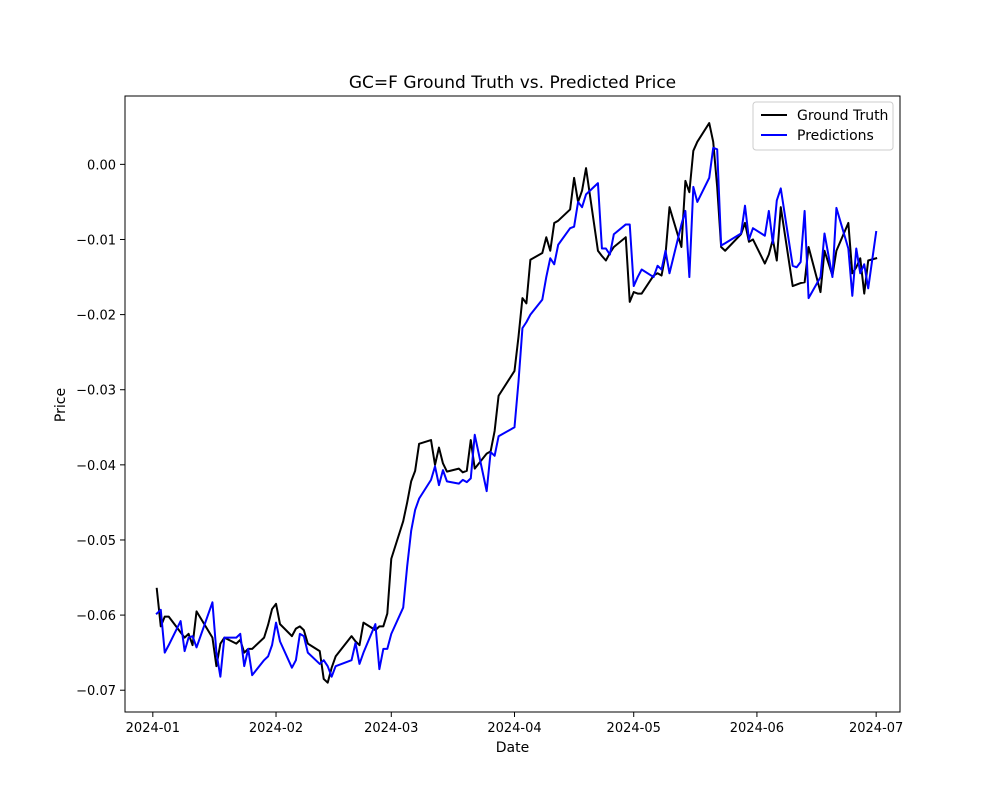  Describe the element at coordinates (512, 83) in the screenshot. I see `chart-title: GC=F Ground Truth vs. Predicted Price` at that location.